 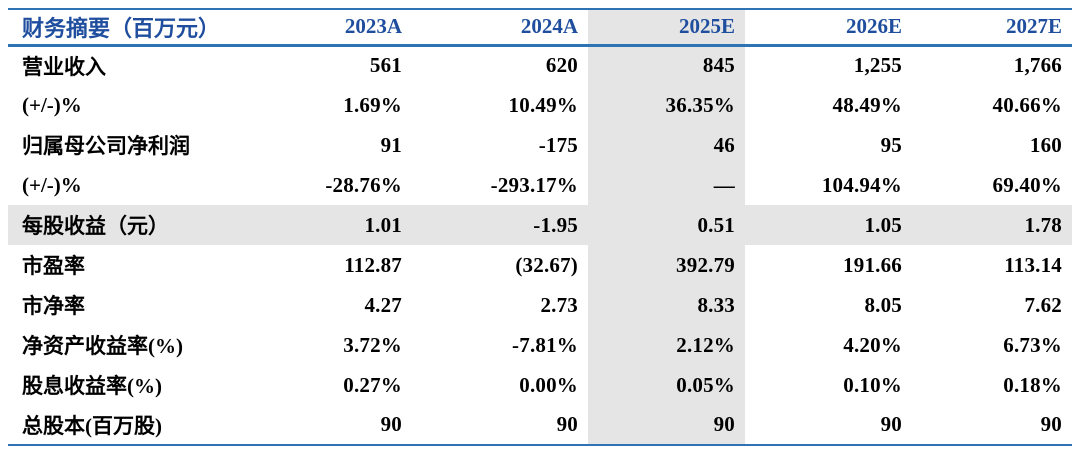 I want to click on row-label: 市净率, so click(x=53, y=306).